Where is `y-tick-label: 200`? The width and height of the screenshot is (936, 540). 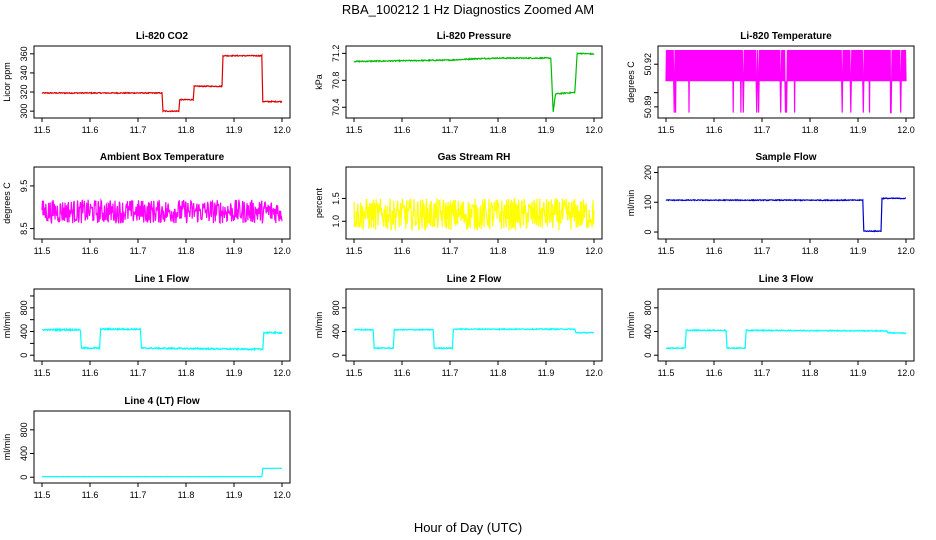 y-tick-label: 200 is located at coordinates (648, 172).